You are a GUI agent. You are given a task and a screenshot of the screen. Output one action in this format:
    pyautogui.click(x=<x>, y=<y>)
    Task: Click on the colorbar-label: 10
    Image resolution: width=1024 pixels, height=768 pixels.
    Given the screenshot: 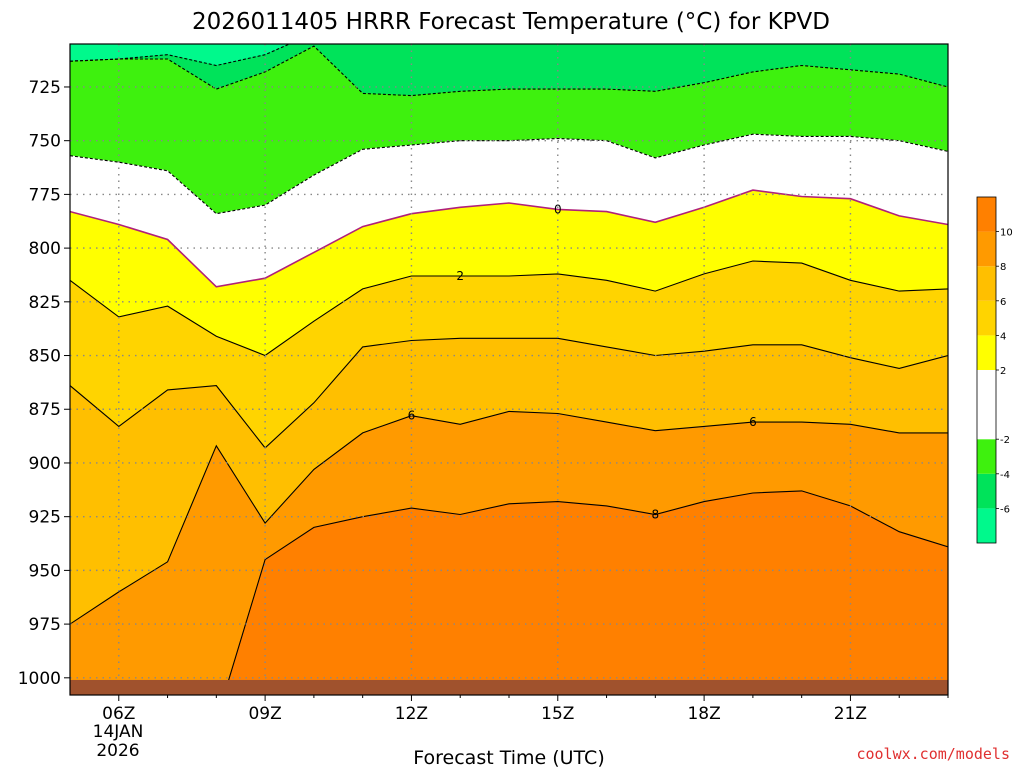 What is the action you would take?
    pyautogui.click(x=1006, y=233)
    